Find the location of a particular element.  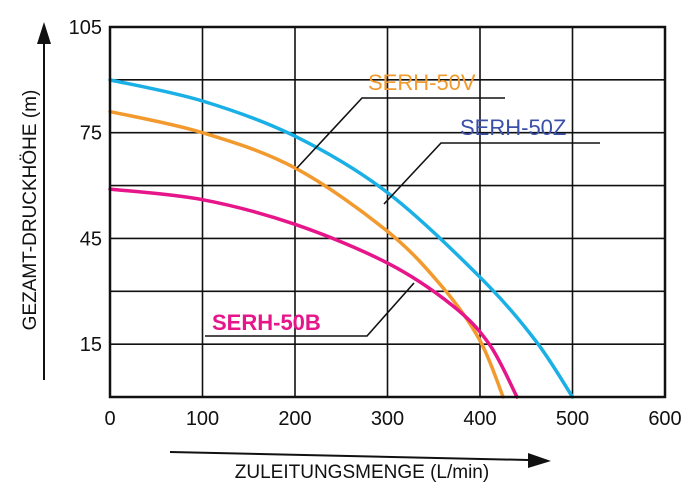

series-label-serh-50z: SERH-50Z is located at coordinates (513, 127).